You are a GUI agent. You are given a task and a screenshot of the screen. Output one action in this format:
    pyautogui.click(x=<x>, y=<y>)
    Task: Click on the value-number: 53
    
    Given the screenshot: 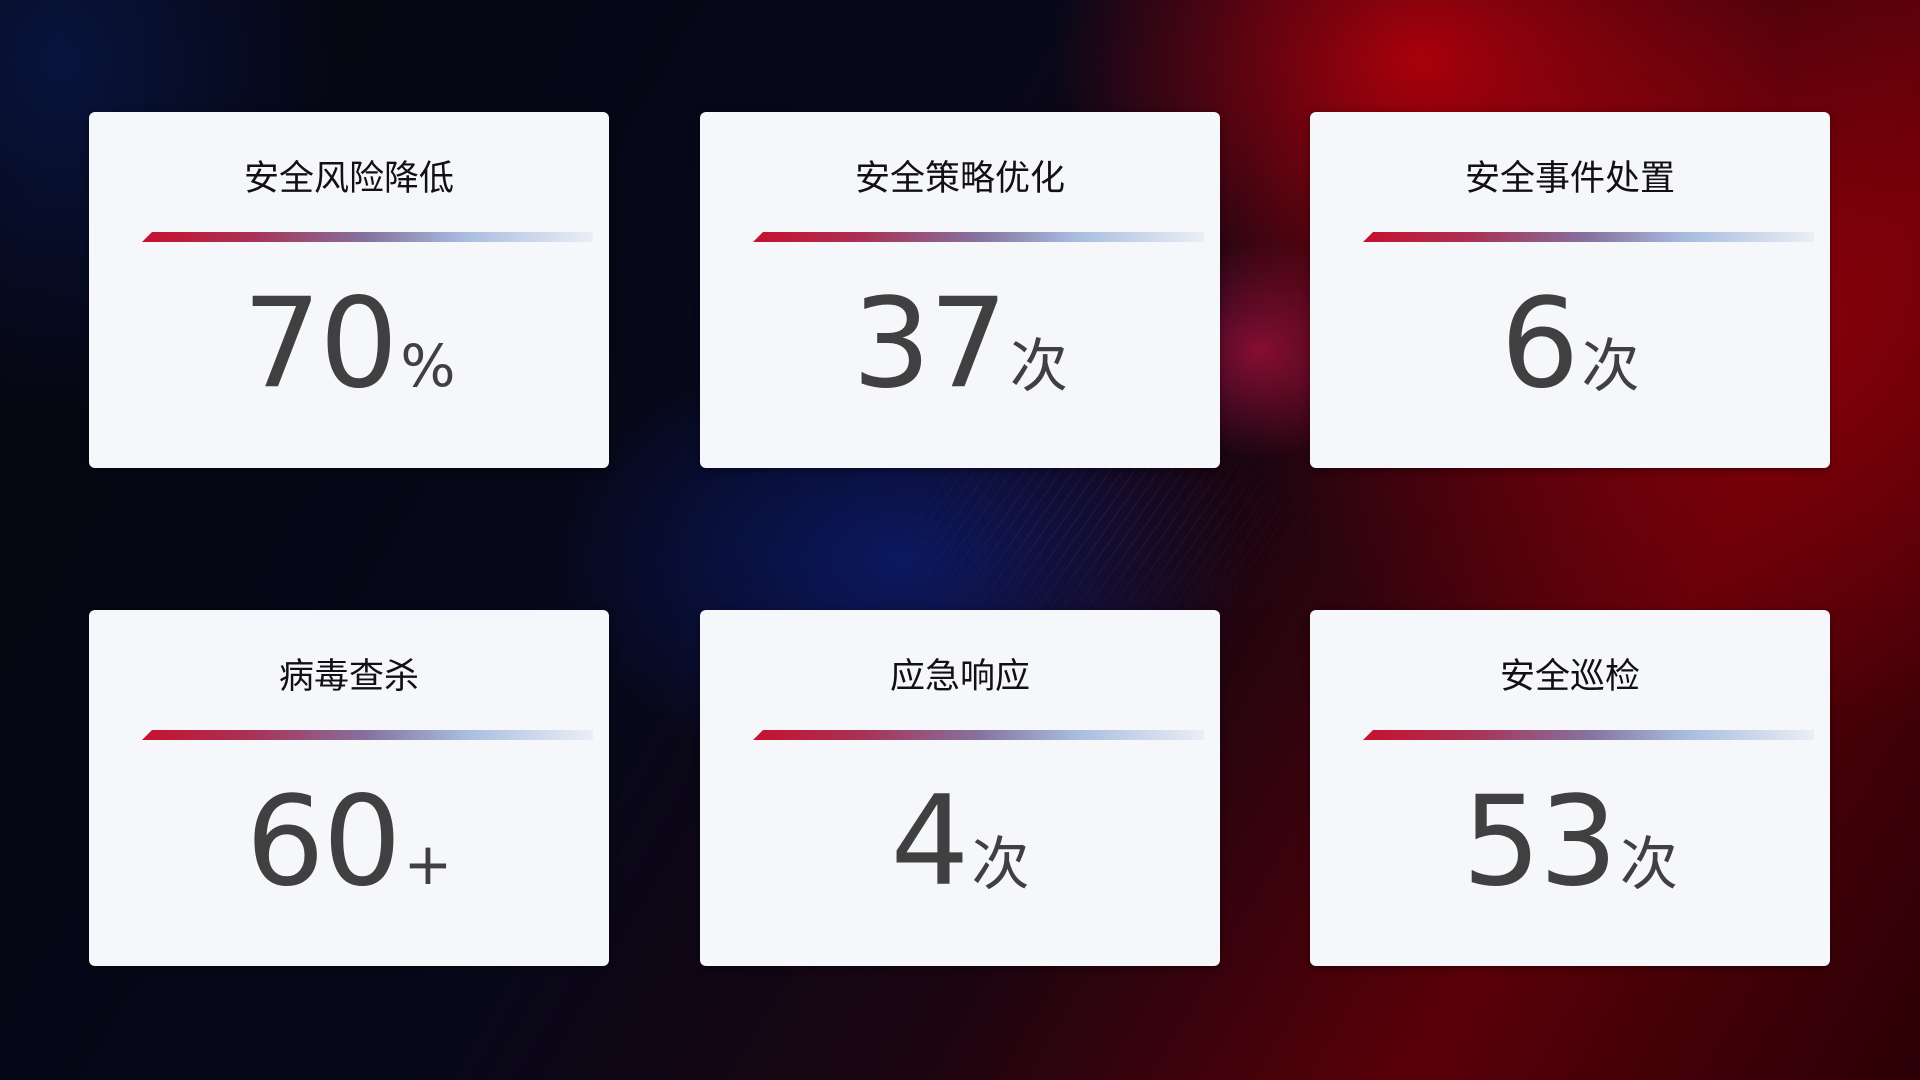 What is the action you would take?
    pyautogui.click(x=1540, y=842)
    